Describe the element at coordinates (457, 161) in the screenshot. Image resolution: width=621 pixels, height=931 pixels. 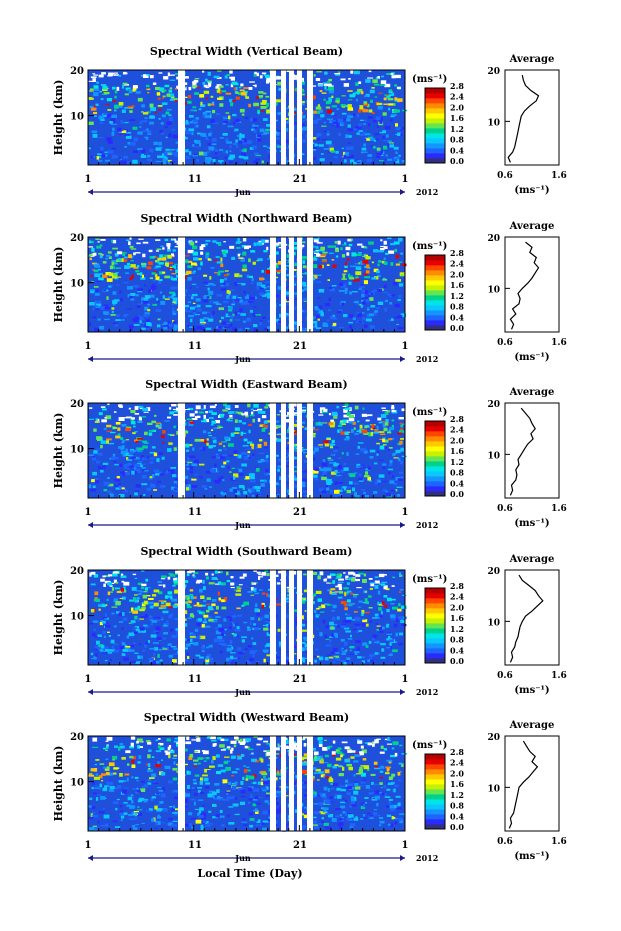
I see `colorbar-tick-label: 0.0` at that location.